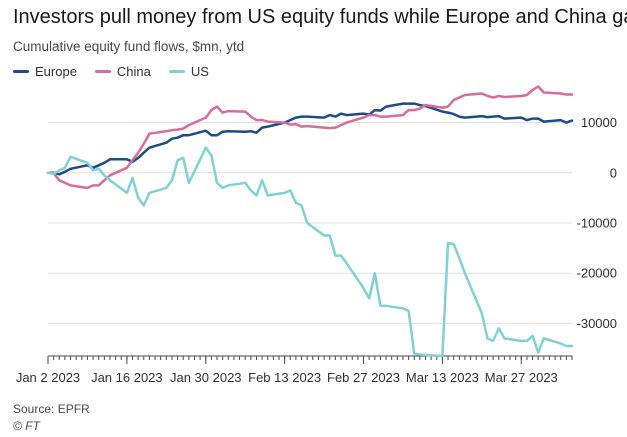 The width and height of the screenshot is (627, 437). I want to click on source-note: Source: EPFR, so click(51, 409).